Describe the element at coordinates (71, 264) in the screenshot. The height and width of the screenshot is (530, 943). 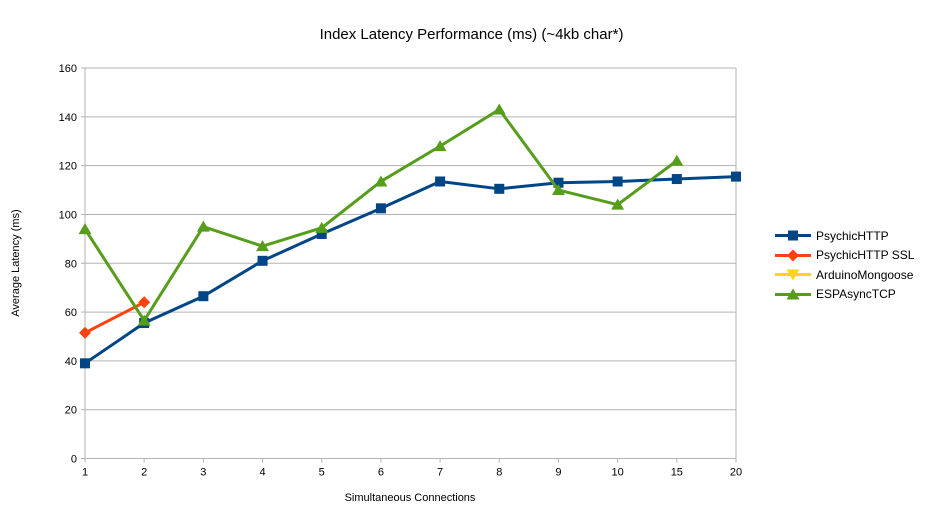
I see `y-tick-label: 80` at that location.